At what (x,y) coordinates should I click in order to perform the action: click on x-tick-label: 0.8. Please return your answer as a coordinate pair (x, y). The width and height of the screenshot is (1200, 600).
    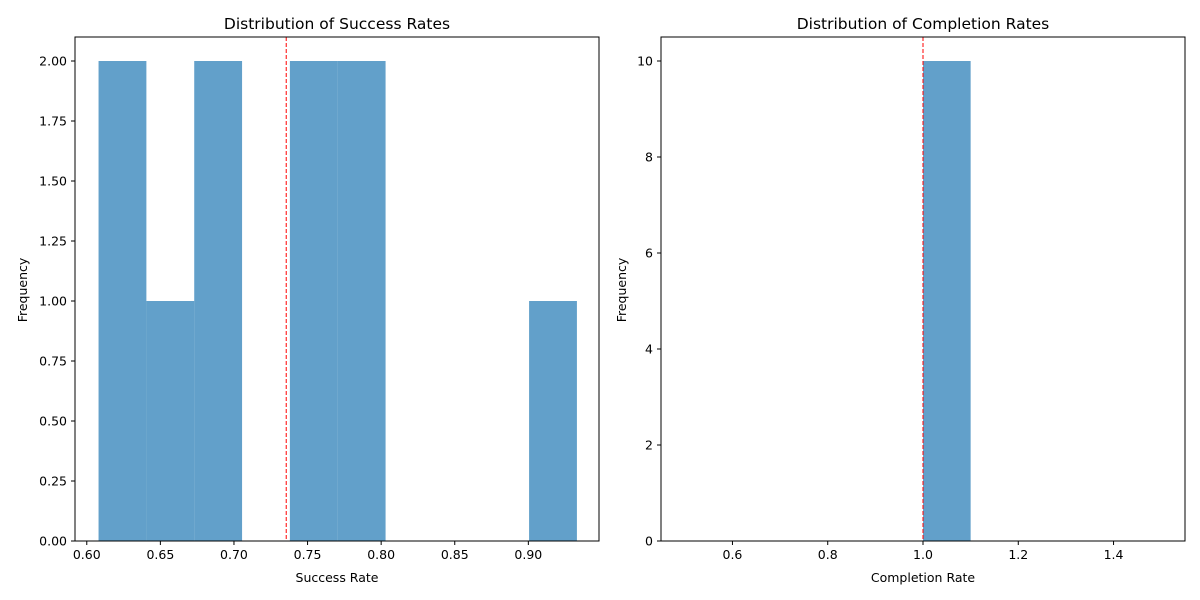
    Looking at the image, I should click on (828, 554).